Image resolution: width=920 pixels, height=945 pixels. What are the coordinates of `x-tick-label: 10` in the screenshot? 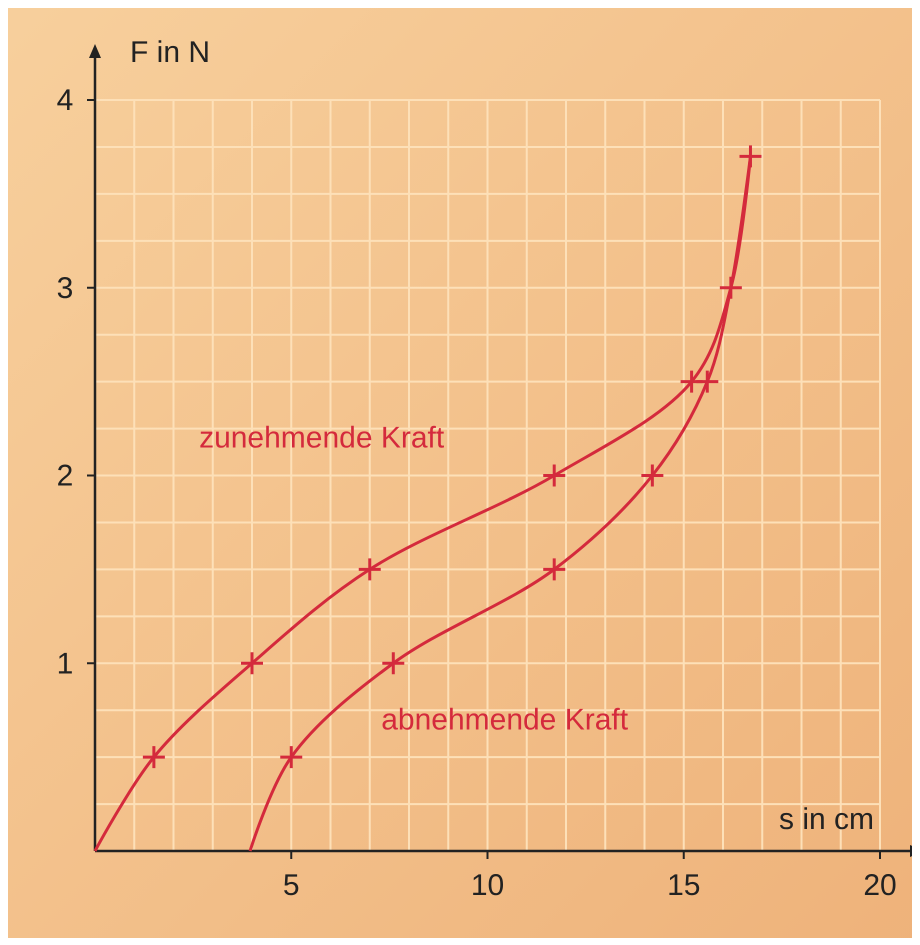 It's located at (487, 885).